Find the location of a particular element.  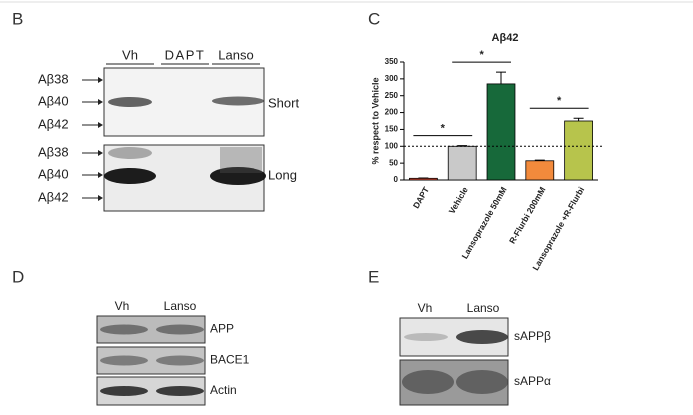

panel-letter: E is located at coordinates (373, 276).